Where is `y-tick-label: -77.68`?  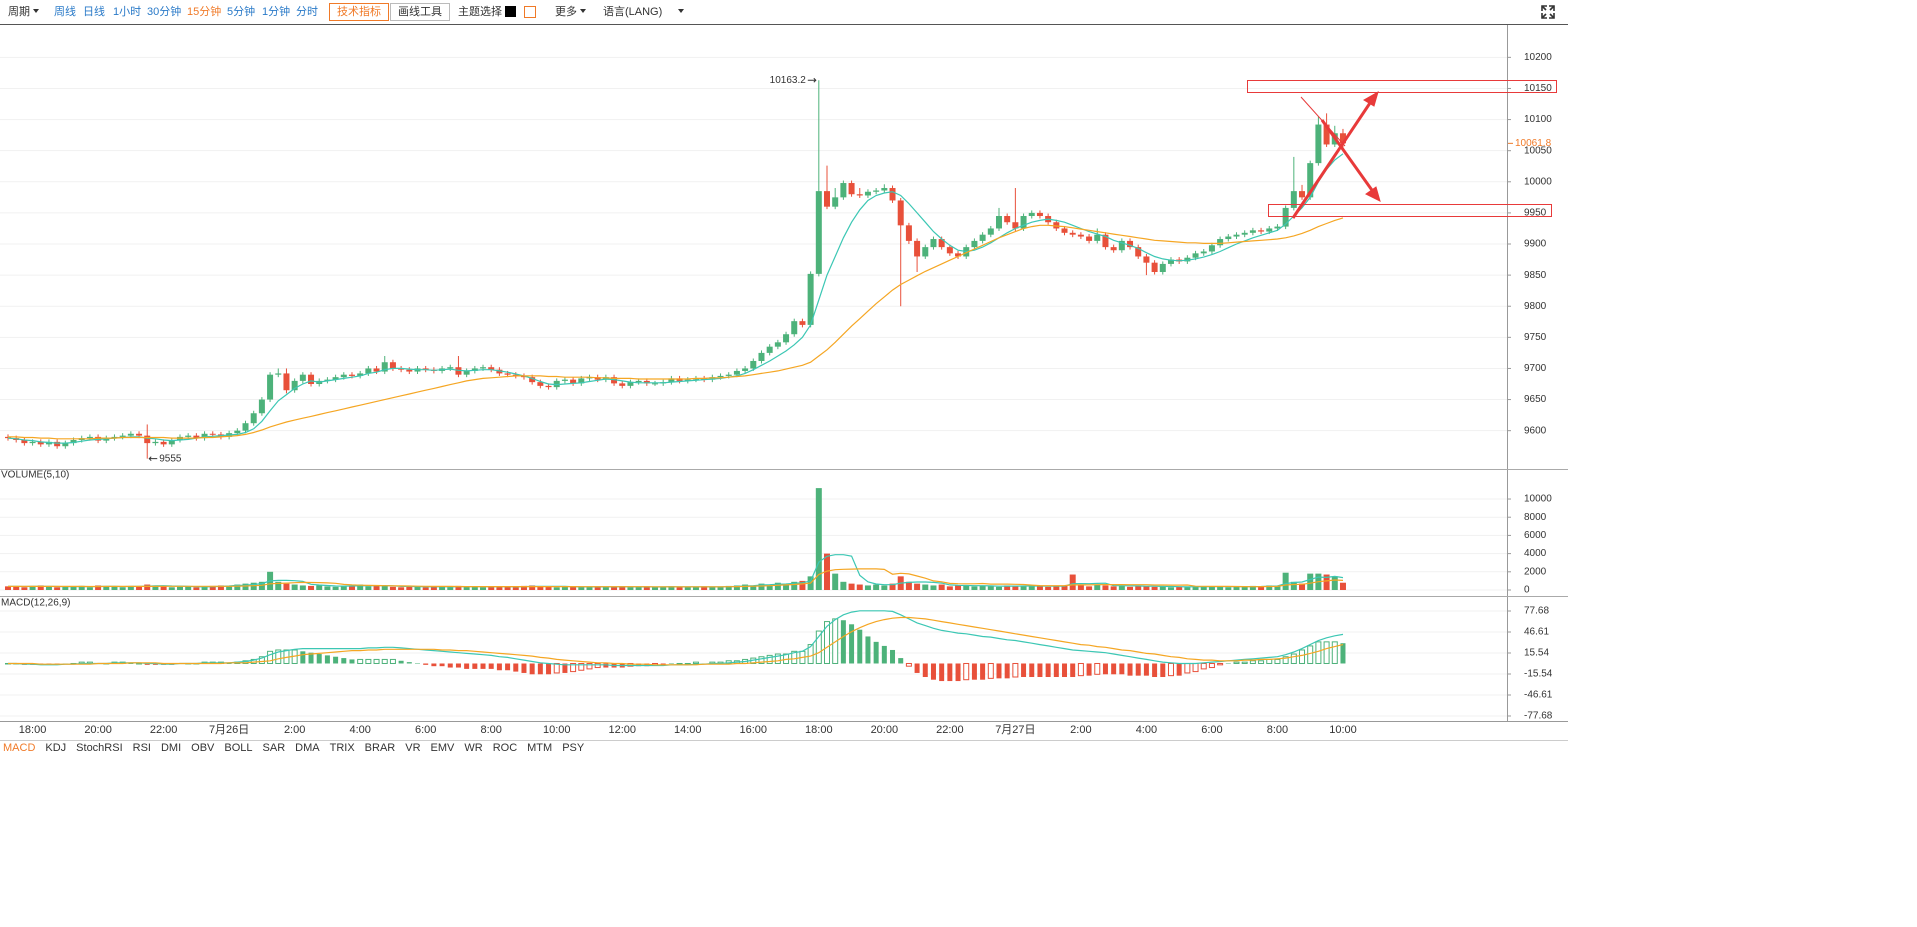
y-tick-label: -77.68 is located at coordinates (1538, 716).